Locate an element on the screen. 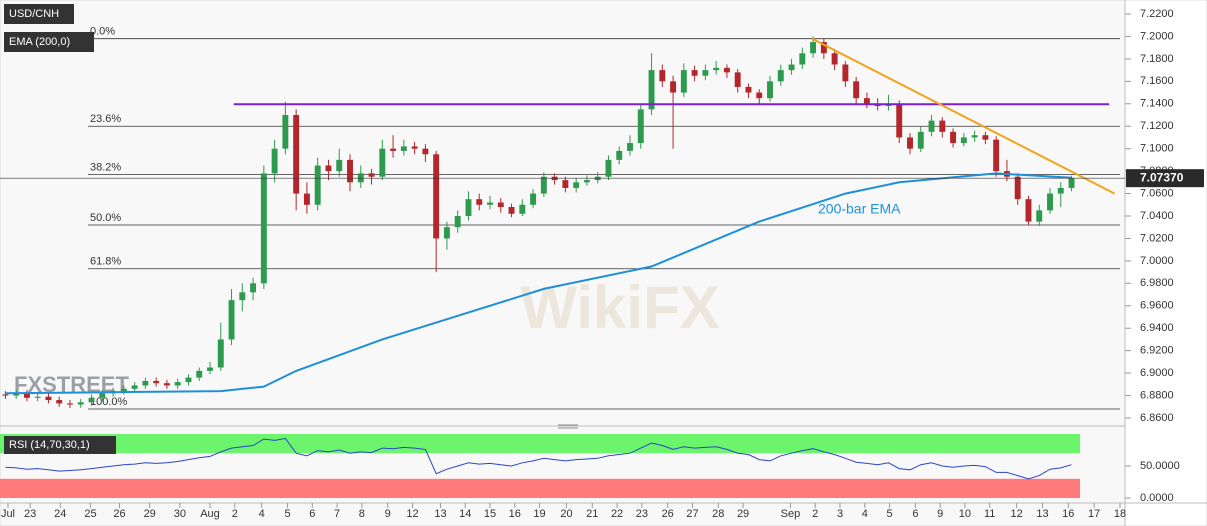  y-tick-label: 6.9600 is located at coordinates (1157, 306).